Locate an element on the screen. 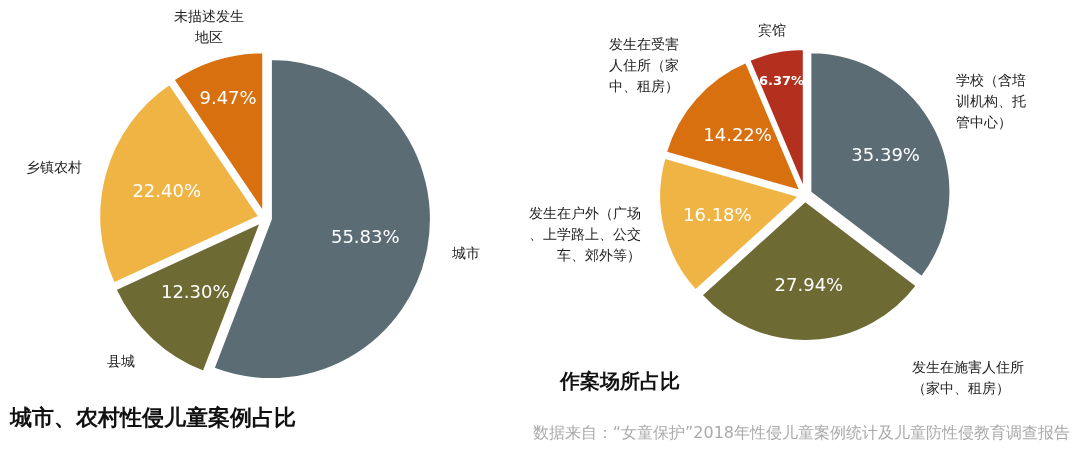  text: 城市、农村性侵儿童案例占比 is located at coordinates (152, 417).